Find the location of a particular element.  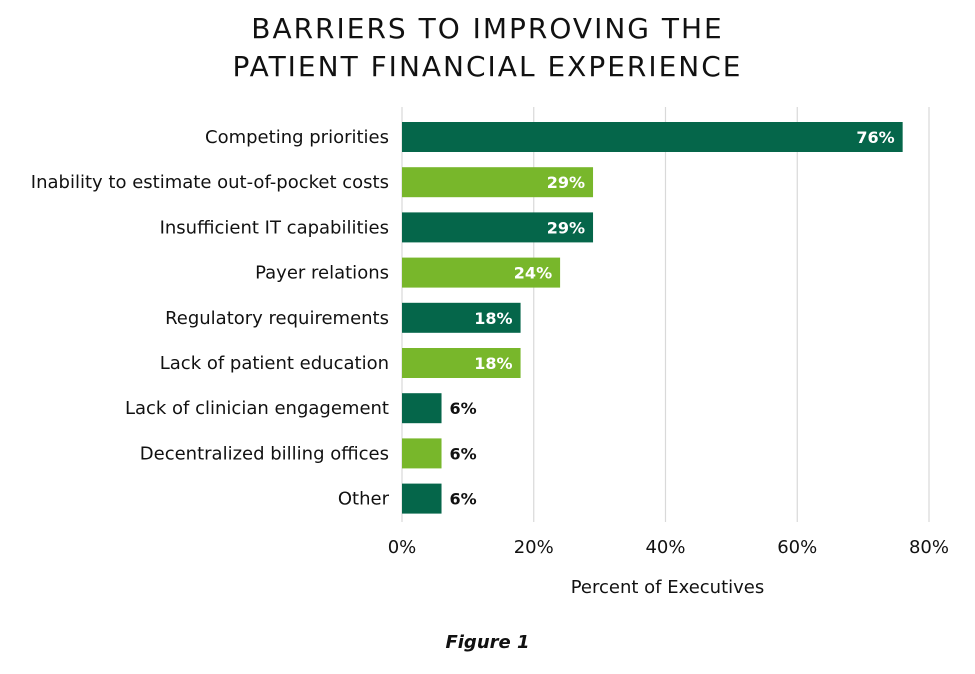

value-label-0: 76% is located at coordinates (875, 137).